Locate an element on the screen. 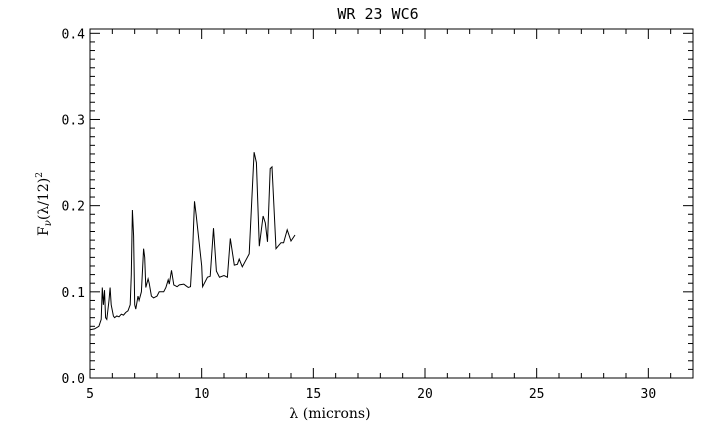 This screenshot has height=439, width=720. y-label-sub: ν is located at coordinates (48, 223).